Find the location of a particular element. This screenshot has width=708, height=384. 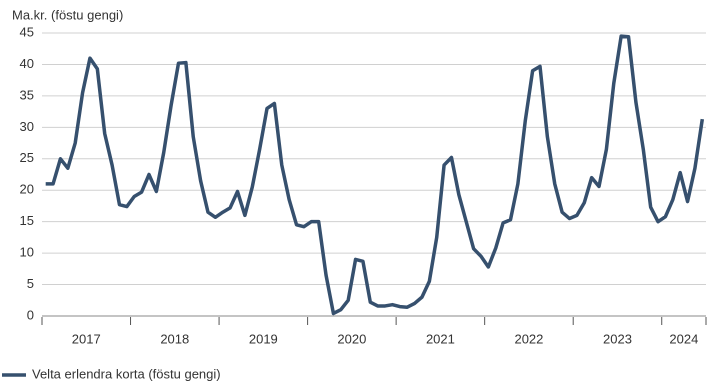

x-tick-label: 2018 is located at coordinates (174, 338).